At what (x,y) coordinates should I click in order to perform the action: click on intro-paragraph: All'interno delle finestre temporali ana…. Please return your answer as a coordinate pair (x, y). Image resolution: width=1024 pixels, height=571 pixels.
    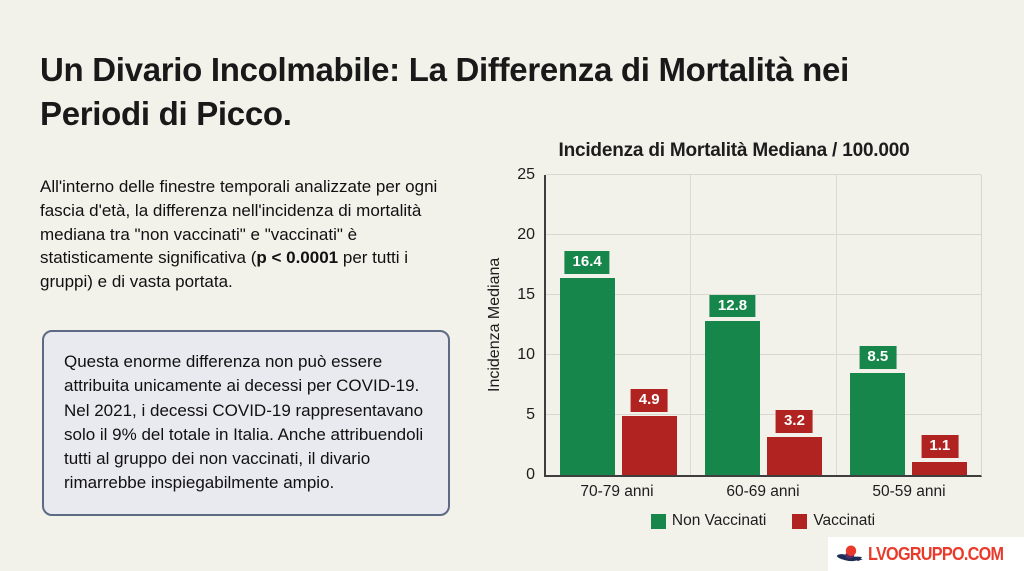
    Looking at the image, I should click on (252, 234).